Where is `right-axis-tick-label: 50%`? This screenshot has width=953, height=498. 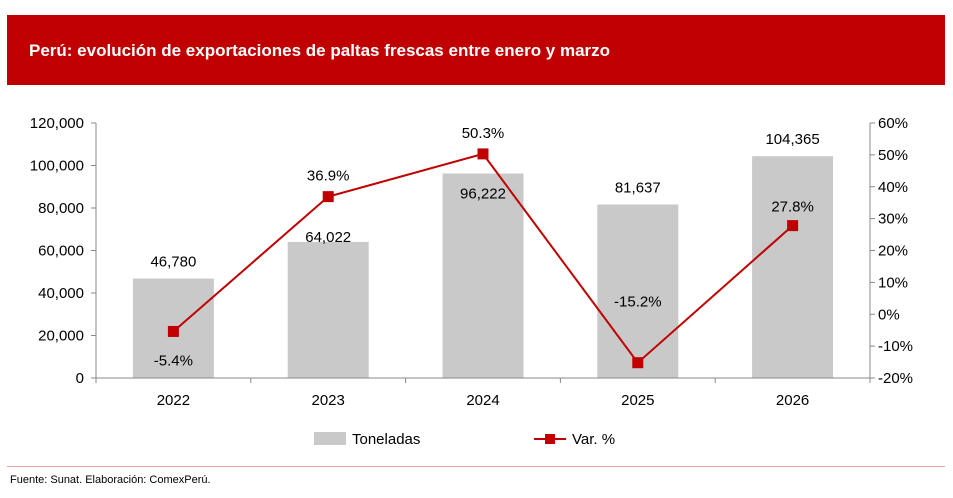 right-axis-tick-label: 50% is located at coordinates (893, 155).